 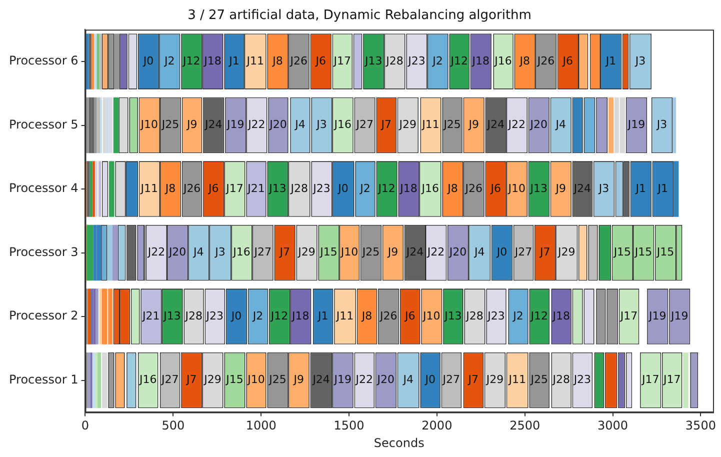 I want to click on x-axis-title: Seconds, so click(x=399, y=443).